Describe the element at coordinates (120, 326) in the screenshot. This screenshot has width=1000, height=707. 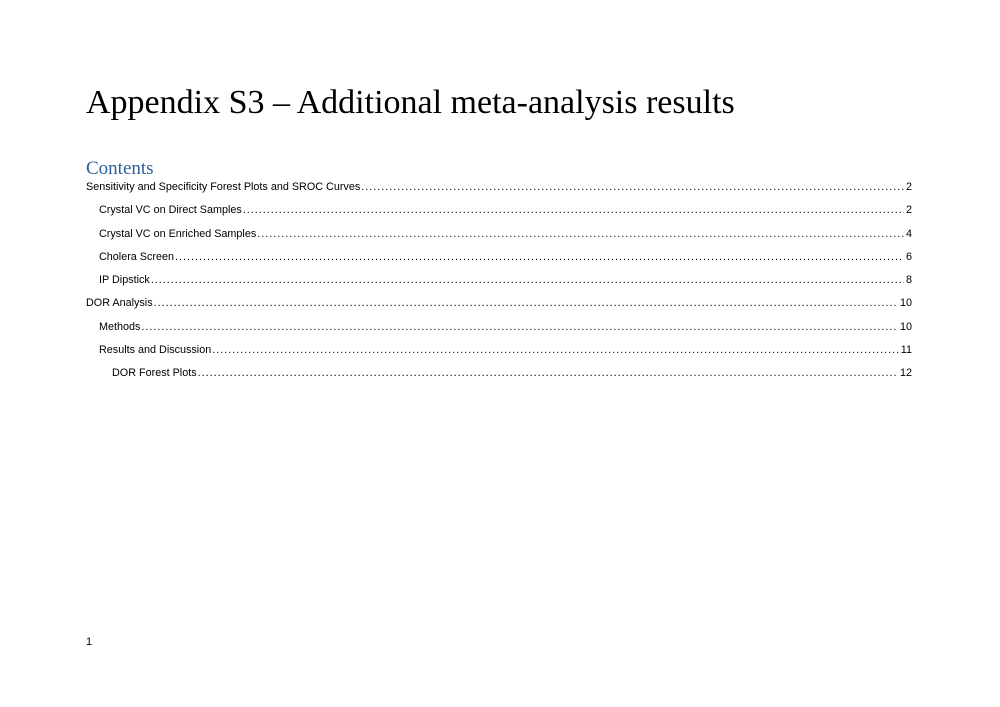
I see `toc-entry-label: Methods` at that location.